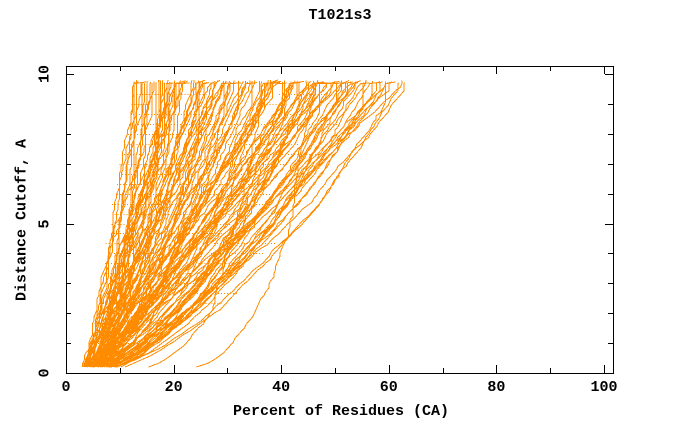 The height and width of the screenshot is (440, 680). I want to click on xtick-label: 80, so click(496, 387).